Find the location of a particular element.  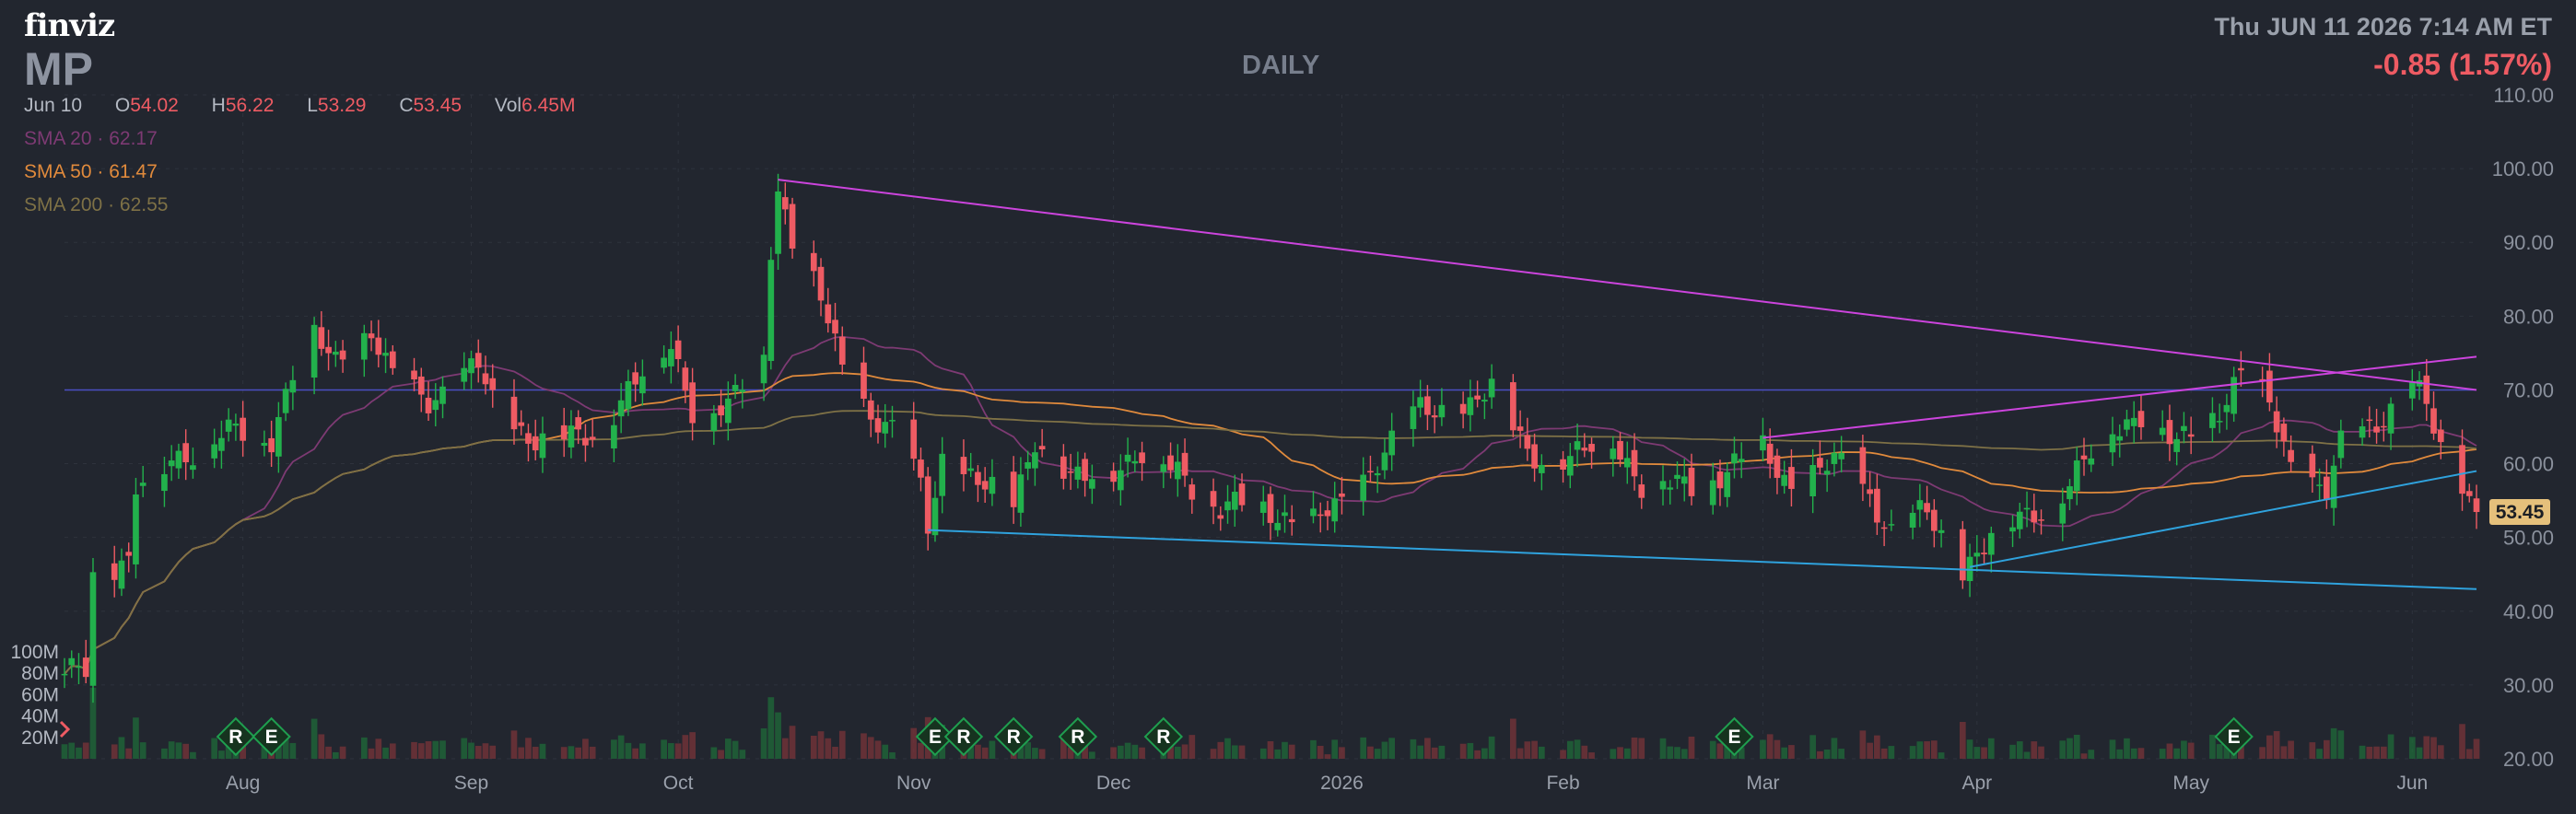

x-tick-label: Mar is located at coordinates (1762, 783).